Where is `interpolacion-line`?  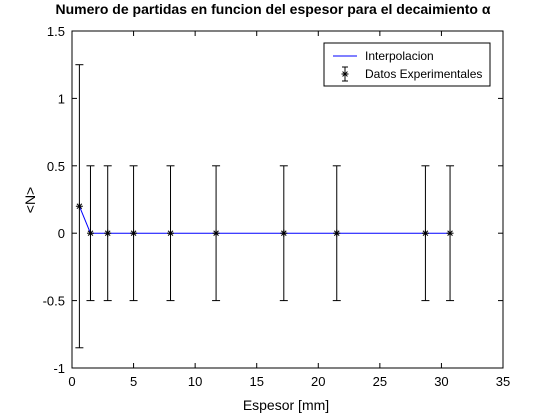
interpolacion-line is located at coordinates (264, 220).